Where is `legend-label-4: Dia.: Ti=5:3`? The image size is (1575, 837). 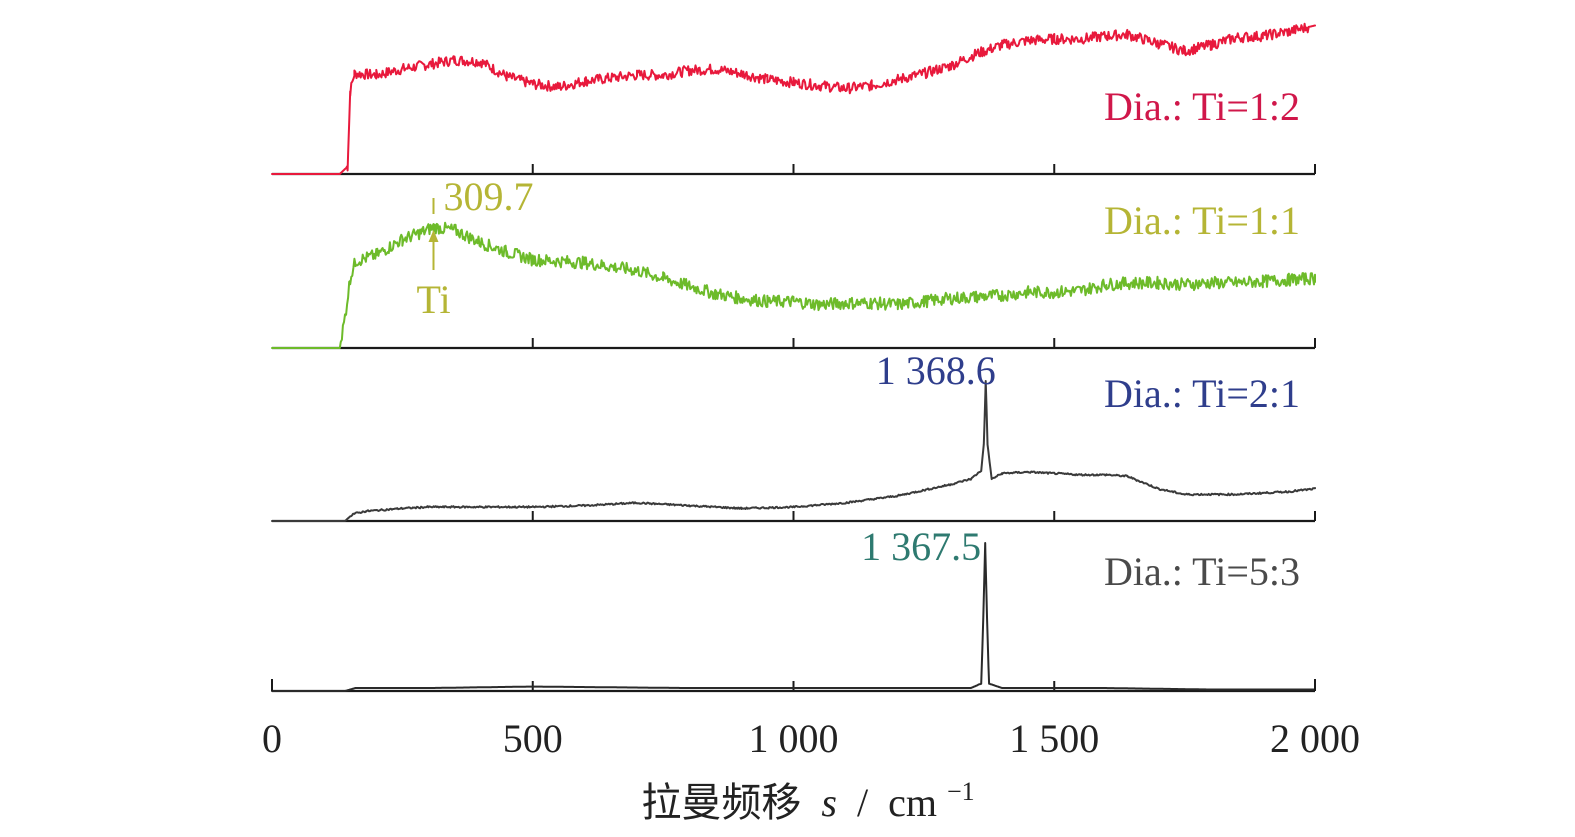 legend-label-4: Dia.: Ti=5:3 is located at coordinates (1202, 571).